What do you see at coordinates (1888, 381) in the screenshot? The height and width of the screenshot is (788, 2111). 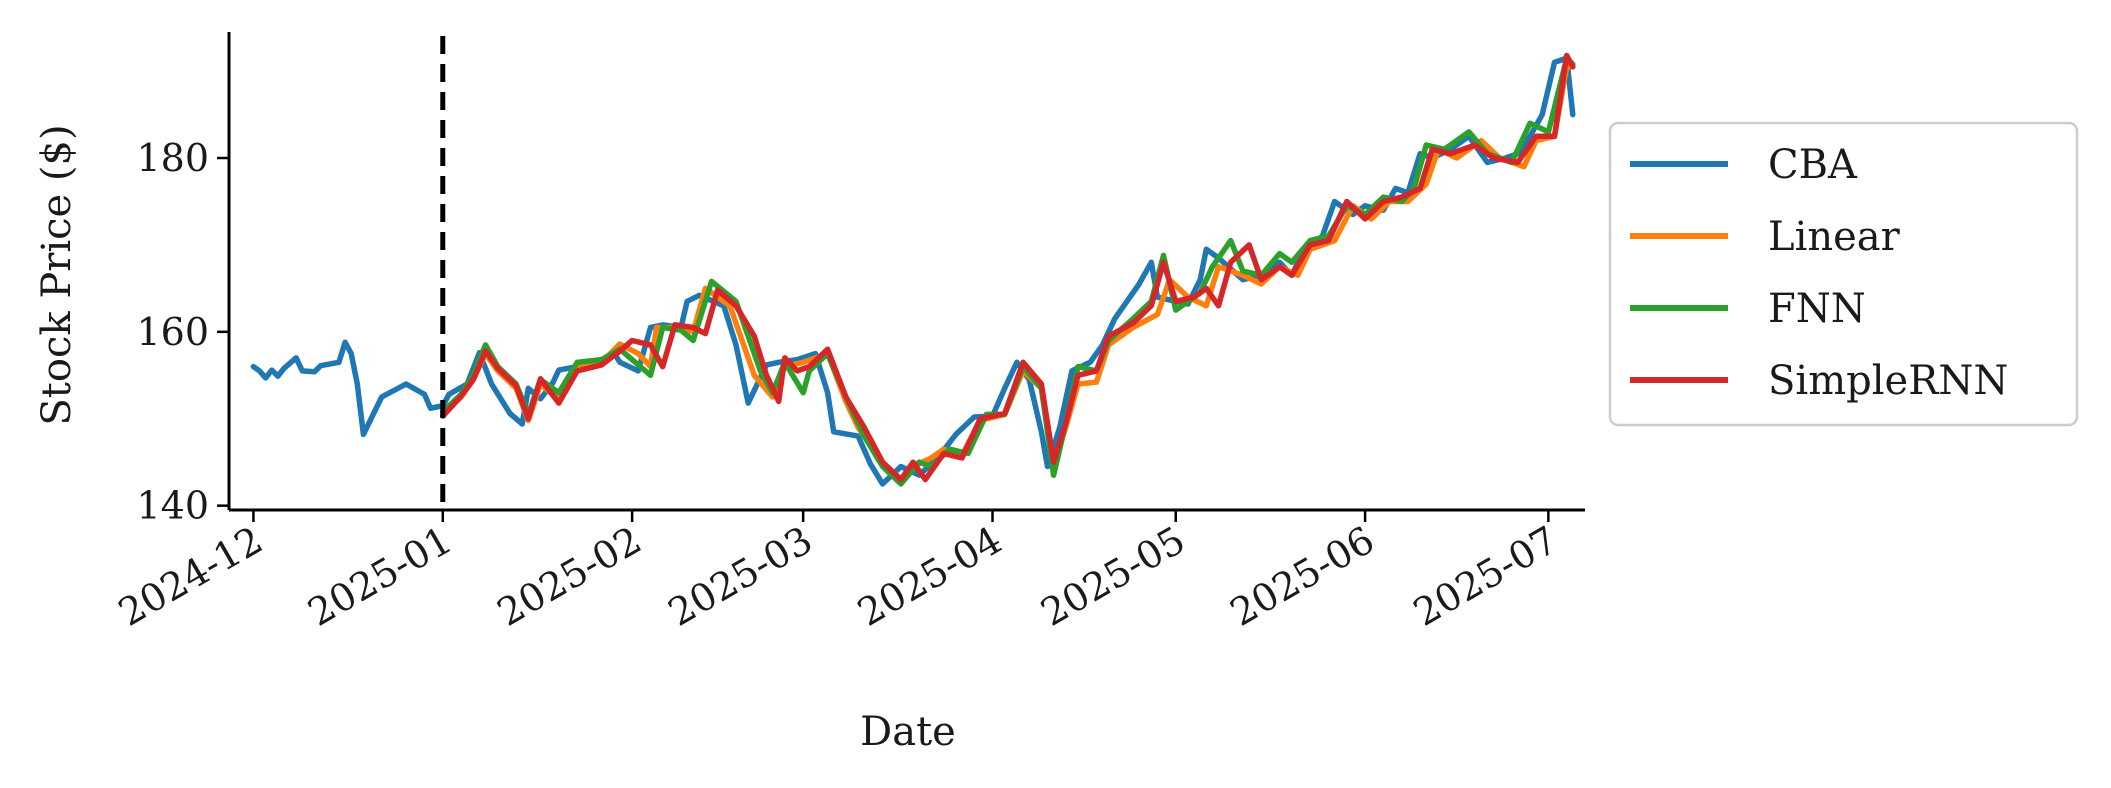 I see `legend-label: SimpleRNN` at bounding box center [1888, 381].